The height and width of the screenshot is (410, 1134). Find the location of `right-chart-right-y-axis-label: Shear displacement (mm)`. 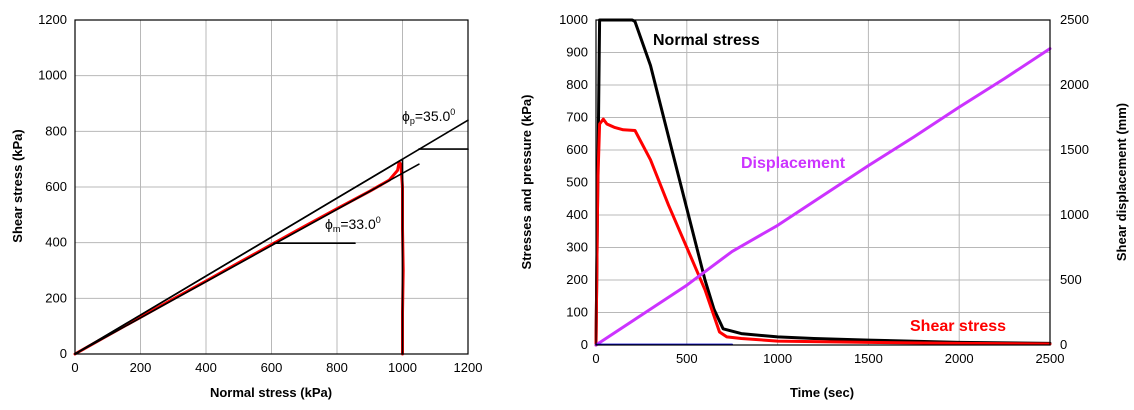

right-chart-right-y-axis-label: Shear displacement (mm) is located at coordinates (1121, 182).